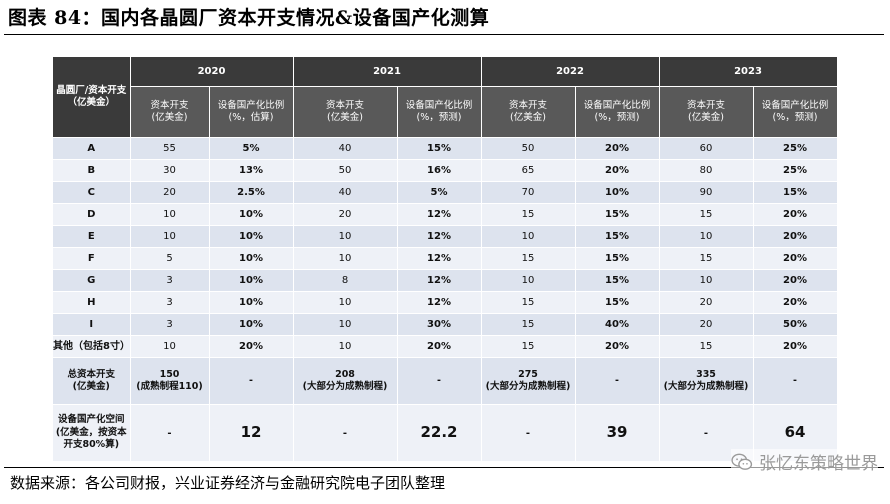 Image resolution: width=890 pixels, height=504 pixels. What do you see at coordinates (444, 467) in the screenshot?
I see `source-rule` at bounding box center [444, 467].